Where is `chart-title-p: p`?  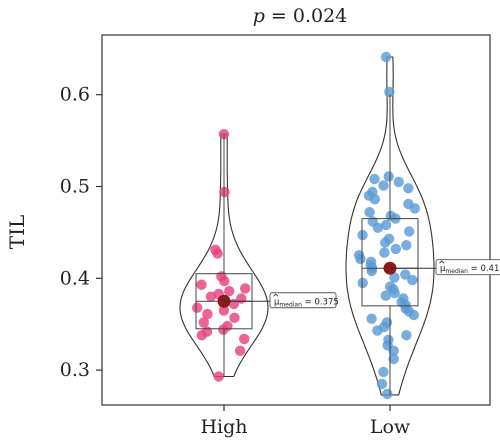 chart-title-p: p is located at coordinates (259, 16).